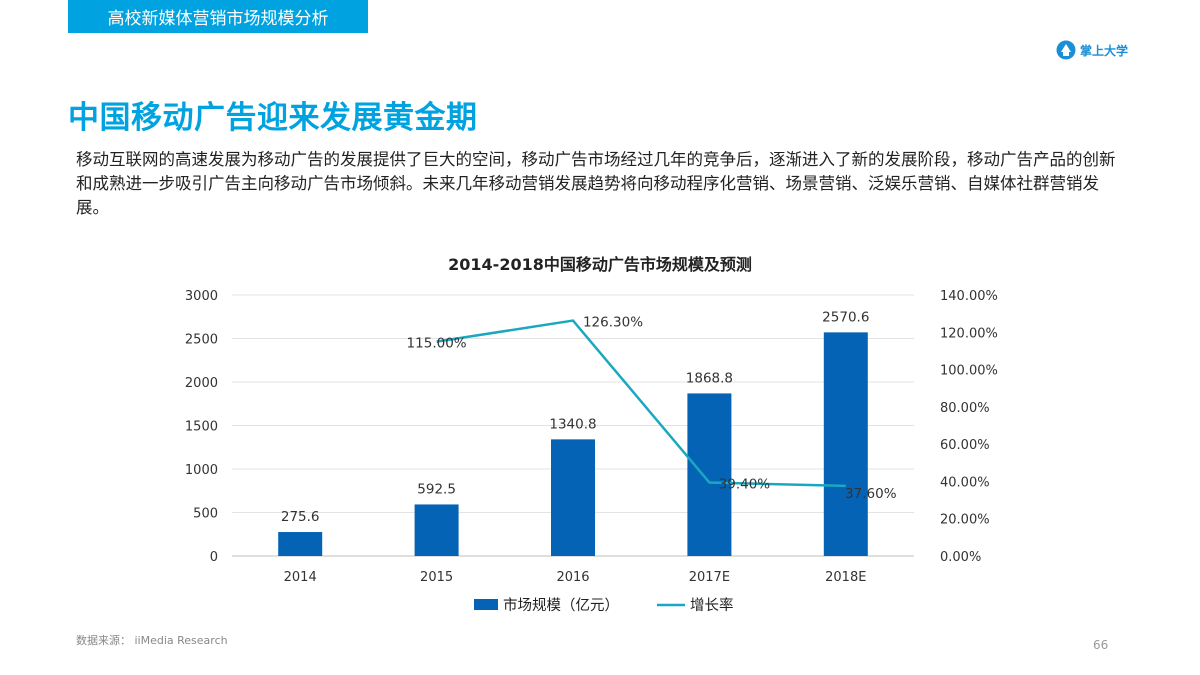 The width and height of the screenshot is (1200, 675). Describe the element at coordinates (641, 403) in the screenshot. I see `growth-rate-line` at that location.